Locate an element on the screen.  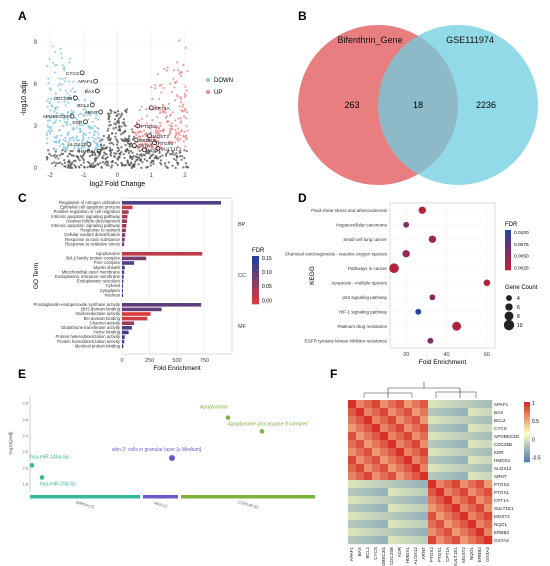
go-term-label: BH3 domain binding is located at coordinates (100, 309).